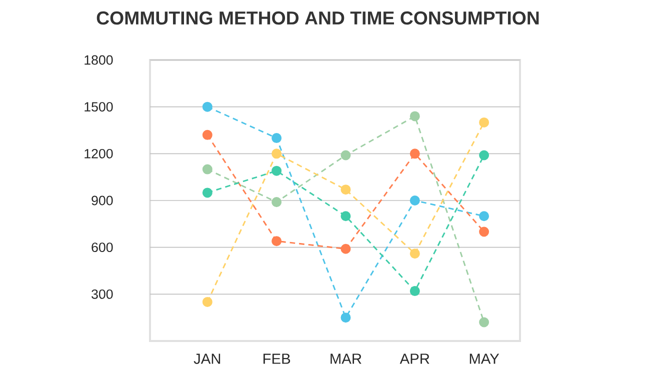 This screenshot has width=657, height=387. Describe the element at coordinates (415, 359) in the screenshot. I see `x-tick-label: APR` at that location.